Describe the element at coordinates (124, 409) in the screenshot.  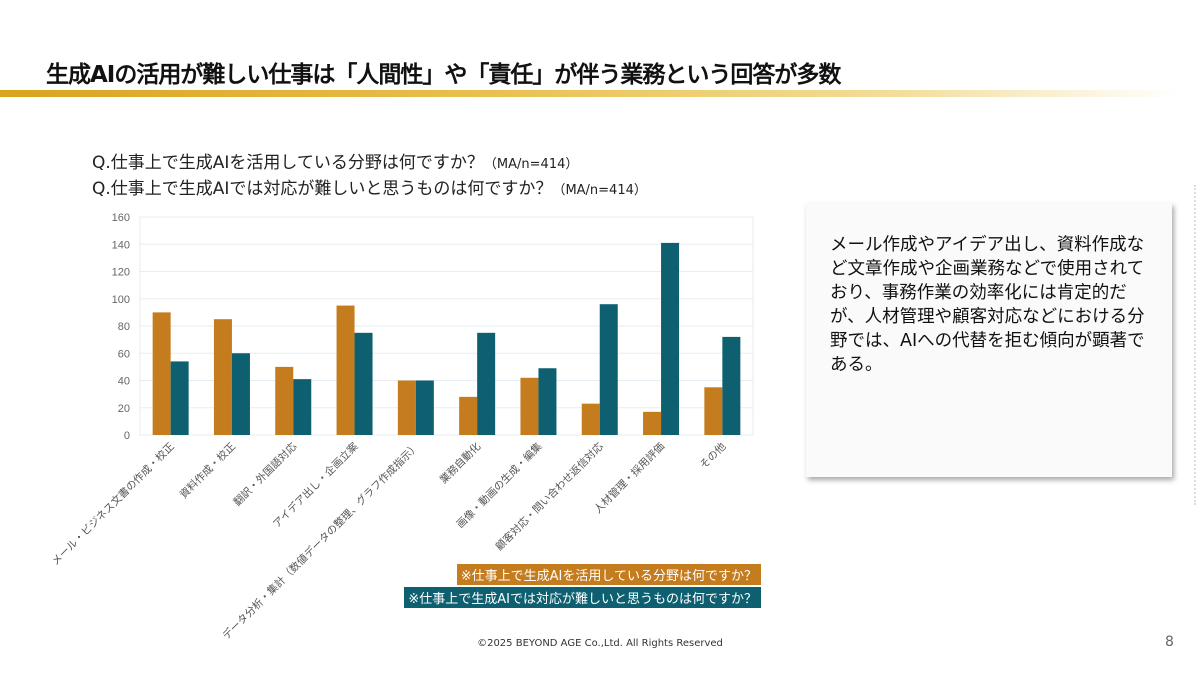
I see `y-tick-label: 20` at that location.